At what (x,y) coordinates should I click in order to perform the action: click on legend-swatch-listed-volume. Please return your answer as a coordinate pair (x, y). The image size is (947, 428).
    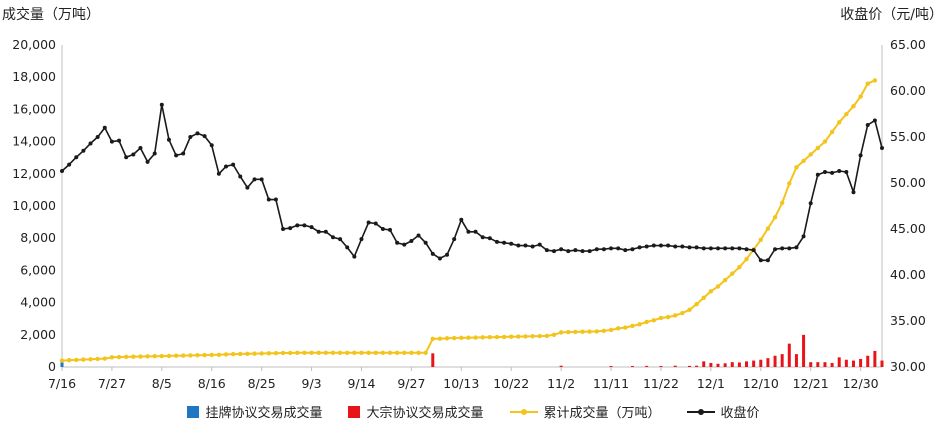
    Looking at the image, I should click on (193, 411).